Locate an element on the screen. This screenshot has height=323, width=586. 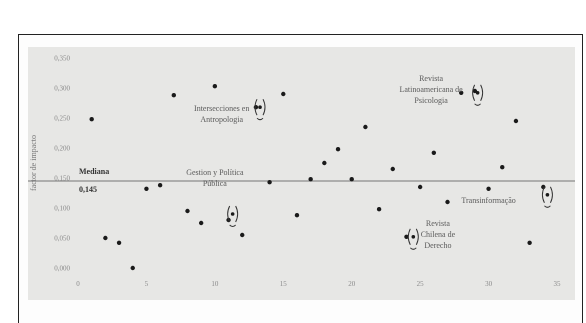
y-tick-label: 0,200 is located at coordinates (62, 149).